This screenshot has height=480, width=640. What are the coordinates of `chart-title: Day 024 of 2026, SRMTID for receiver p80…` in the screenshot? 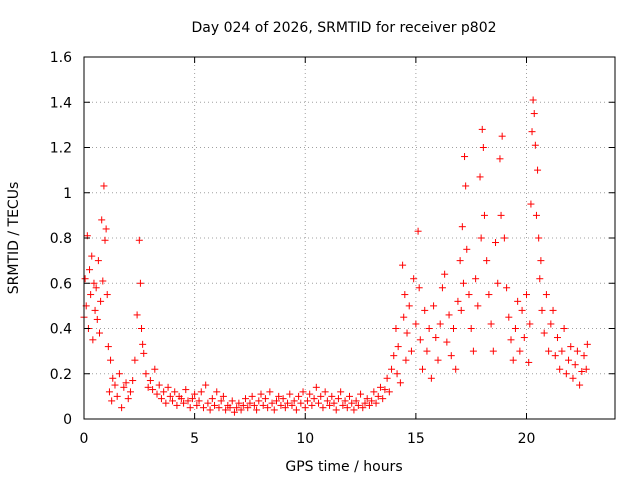 It's located at (343, 28).